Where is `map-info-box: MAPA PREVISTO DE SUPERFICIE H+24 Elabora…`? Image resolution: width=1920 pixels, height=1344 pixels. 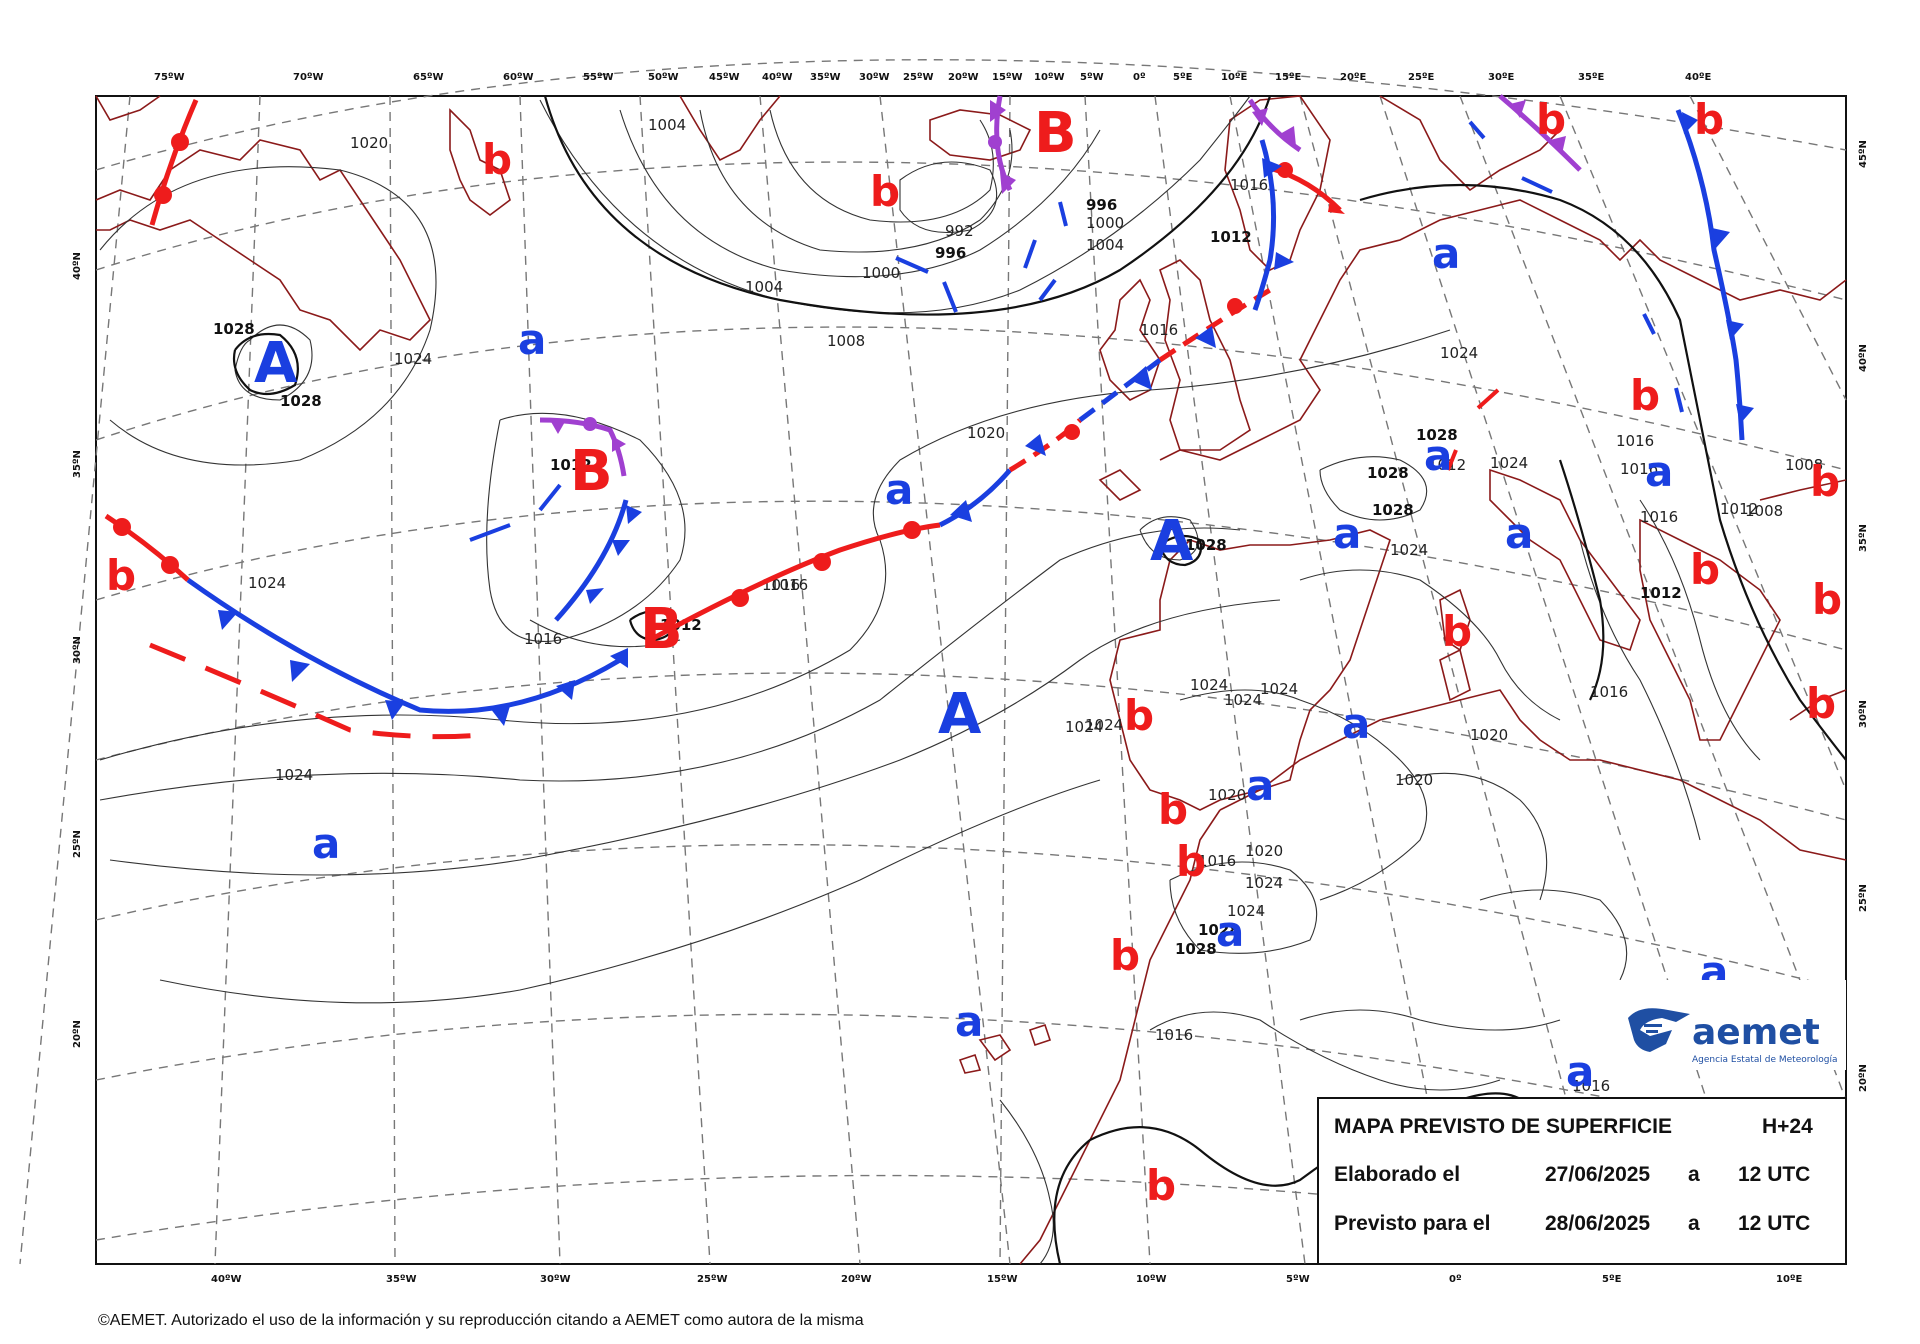 map-info-box: MAPA PREVISTO DE SUPERFICIE H+24 Elabora… is located at coordinates (1582, 1181).